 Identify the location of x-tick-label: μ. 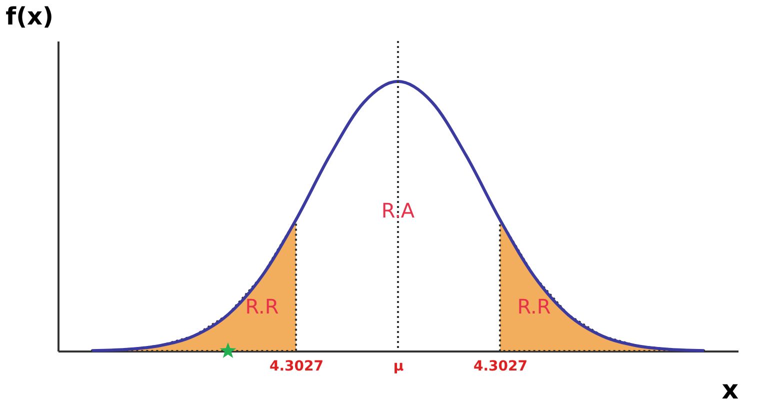
(398, 366).